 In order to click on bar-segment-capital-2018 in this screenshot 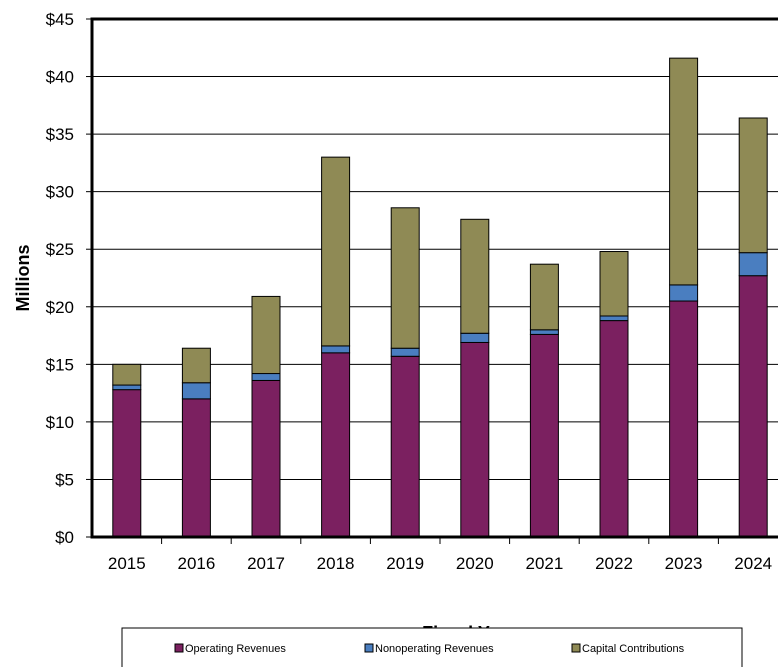, I will do `click(336, 251)`.